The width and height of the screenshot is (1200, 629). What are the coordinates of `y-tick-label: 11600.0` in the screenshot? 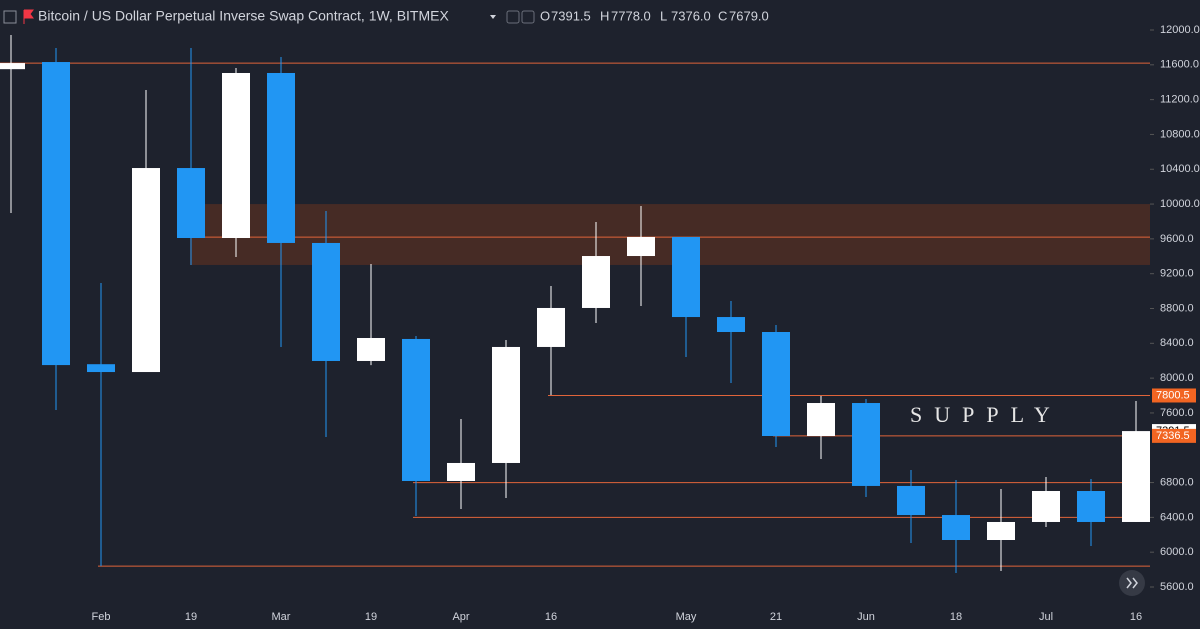 It's located at (1179, 65).